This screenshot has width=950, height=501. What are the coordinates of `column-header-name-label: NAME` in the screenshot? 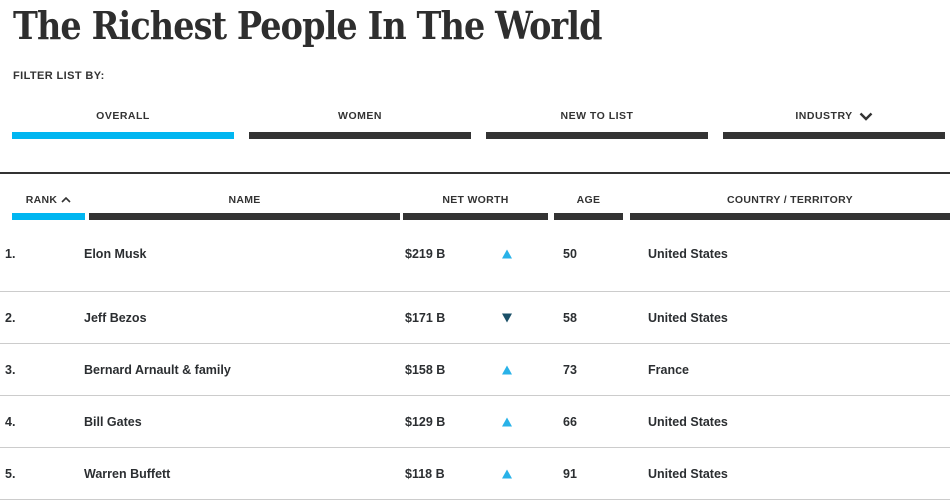 It's located at (244, 199).